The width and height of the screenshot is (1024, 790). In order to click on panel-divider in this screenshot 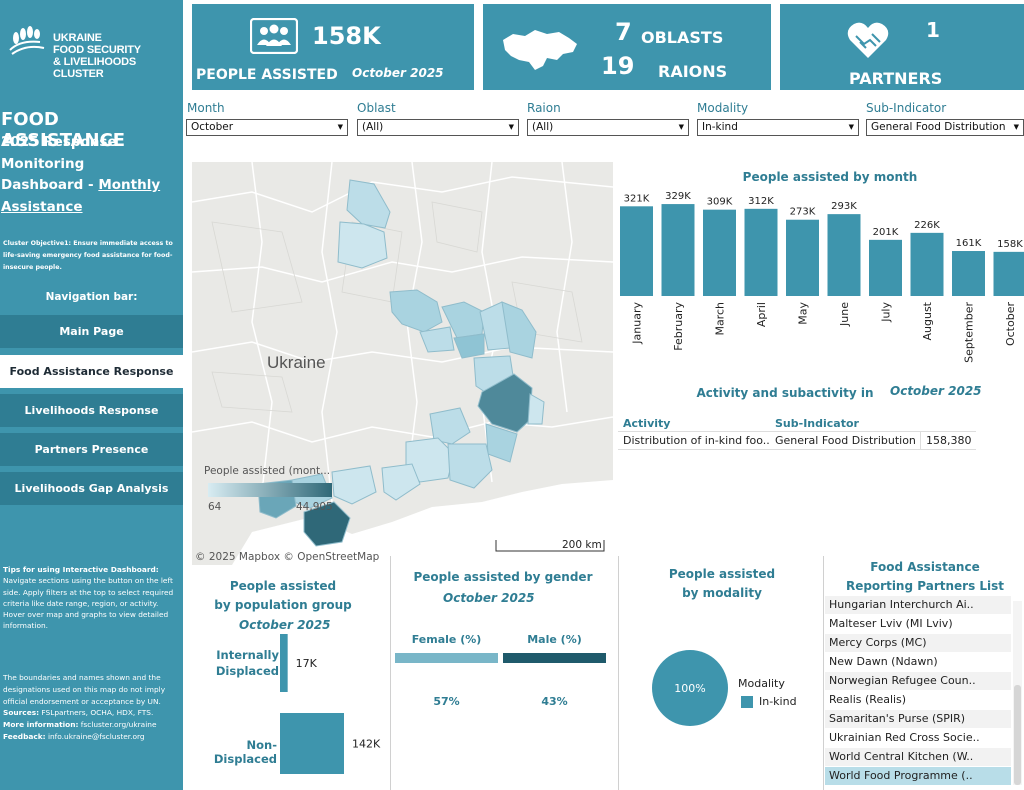, I will do `click(618, 673)`.